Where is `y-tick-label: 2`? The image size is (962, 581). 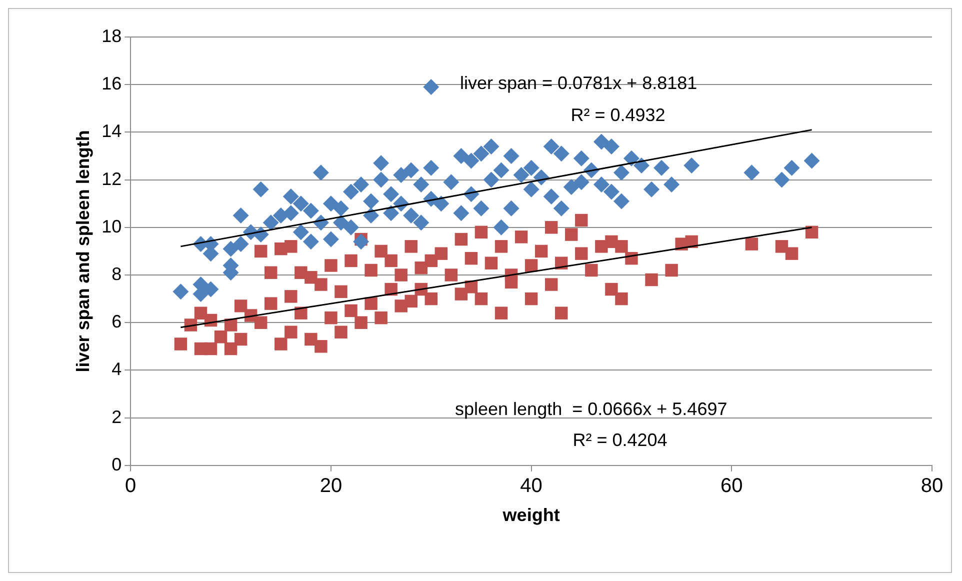 y-tick-label: 2 is located at coordinates (117, 416).